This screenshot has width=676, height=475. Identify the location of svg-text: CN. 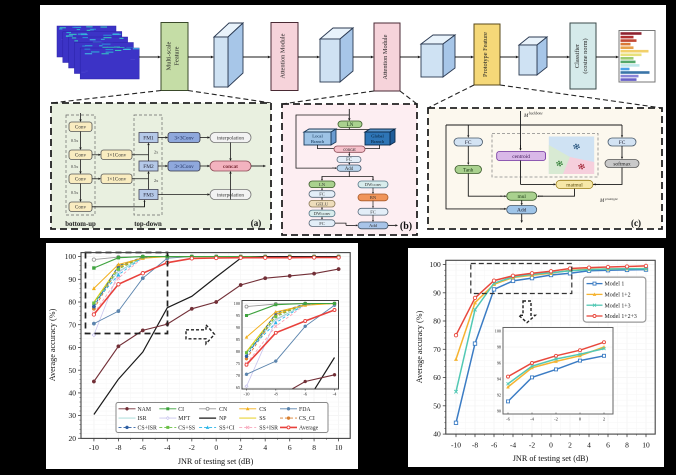
(223, 410).